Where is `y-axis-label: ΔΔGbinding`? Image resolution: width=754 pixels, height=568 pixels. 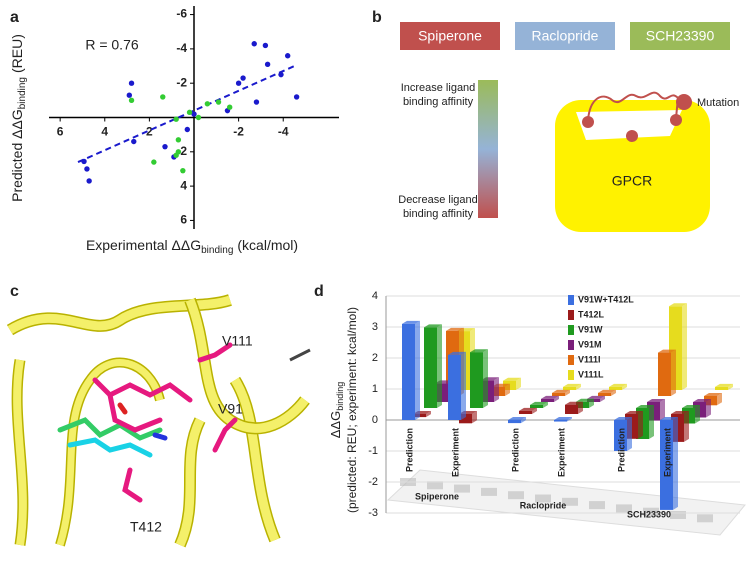
y-axis-label: ΔΔGbinding is located at coordinates (336, 410).